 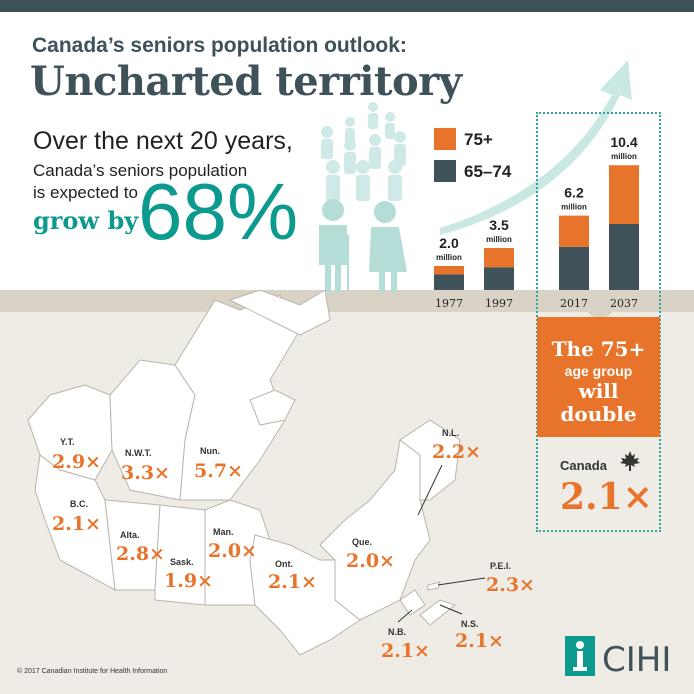 What do you see at coordinates (363, 197) in the screenshot?
I see `seniors-silhouettes-icon` at bounding box center [363, 197].